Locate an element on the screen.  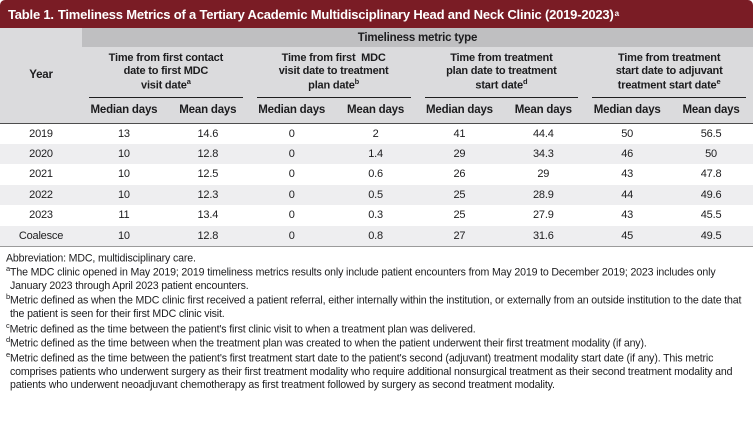
value-cell: 34.3 is located at coordinates (543, 153).